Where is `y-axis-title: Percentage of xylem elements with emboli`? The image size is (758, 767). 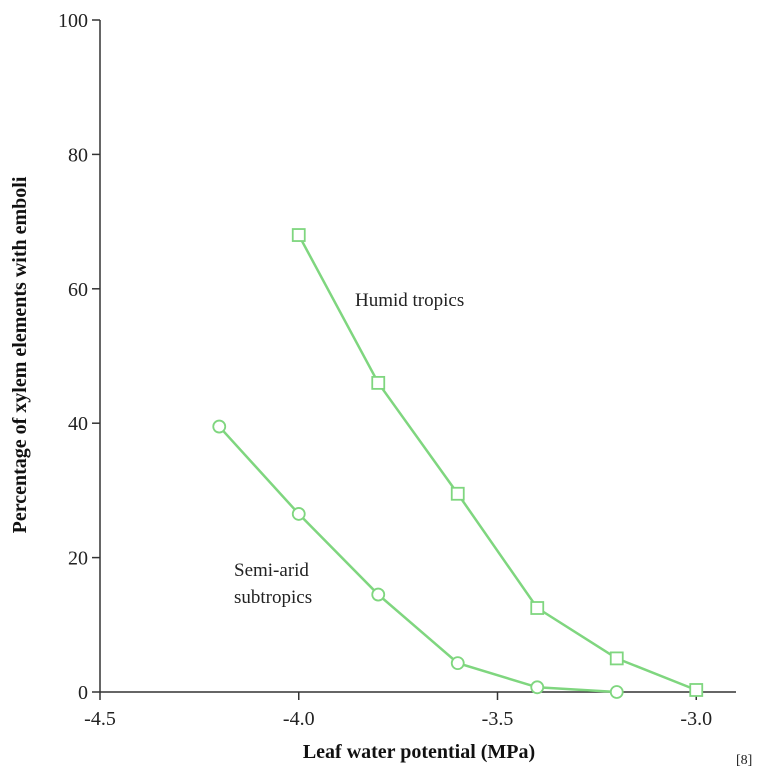
y-axis-title: Percentage of xylem elements with emboli is located at coordinates (20, 354).